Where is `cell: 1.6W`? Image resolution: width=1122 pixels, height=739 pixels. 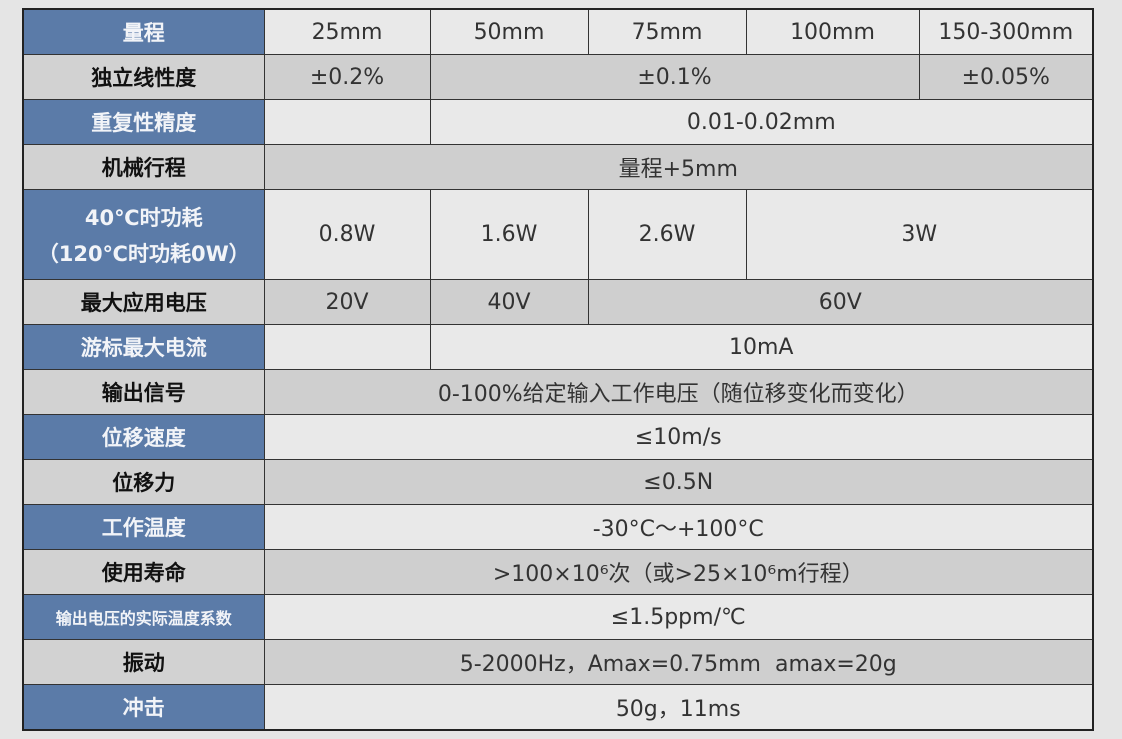 cell: 1.6W is located at coordinates (509, 234).